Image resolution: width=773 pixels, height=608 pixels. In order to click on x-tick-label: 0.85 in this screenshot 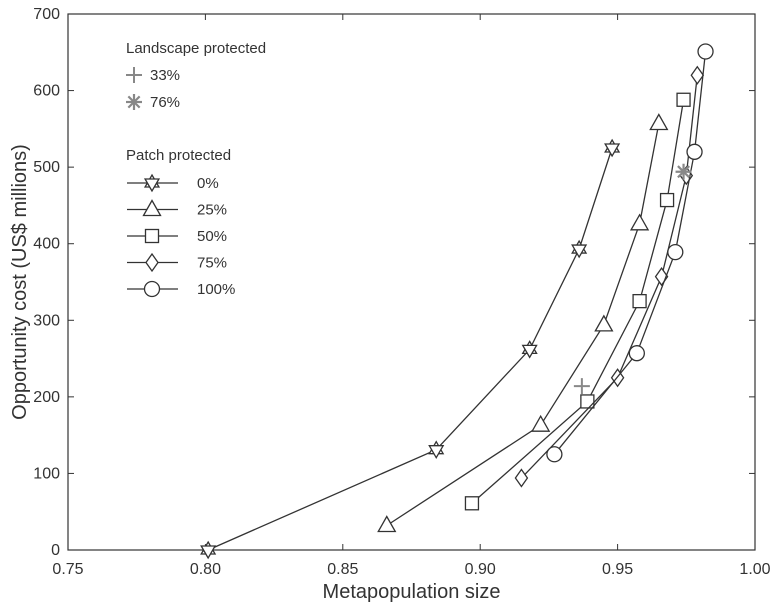, I will do `click(342, 569)`.